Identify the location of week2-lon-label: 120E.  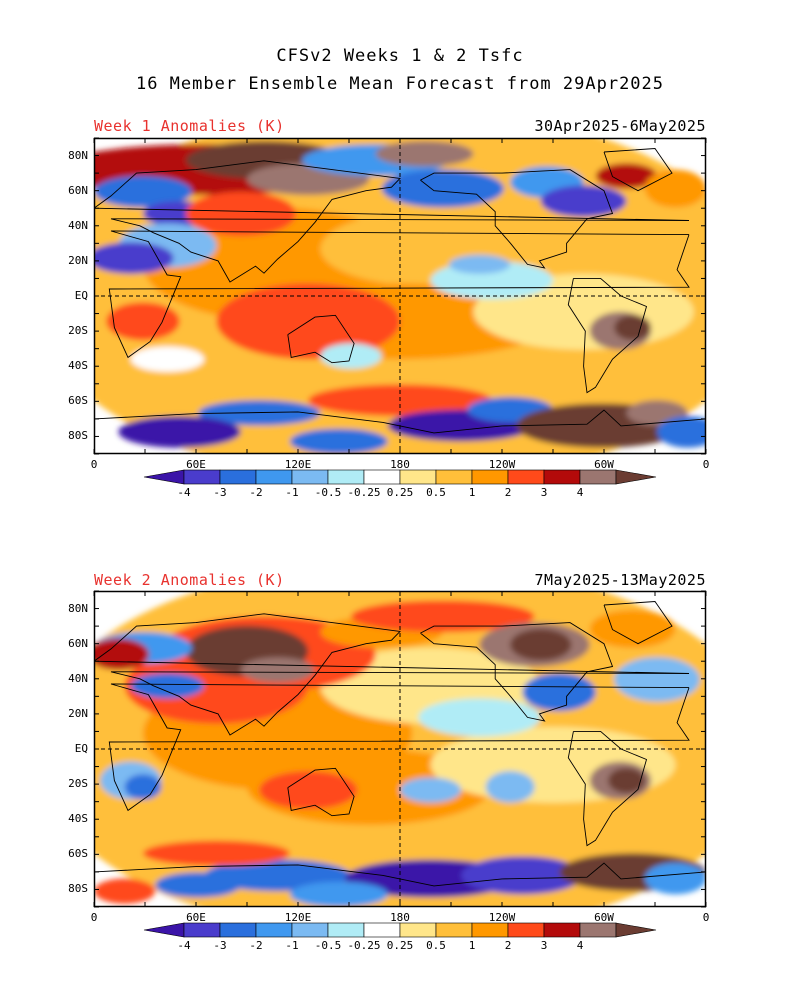
(298, 917).